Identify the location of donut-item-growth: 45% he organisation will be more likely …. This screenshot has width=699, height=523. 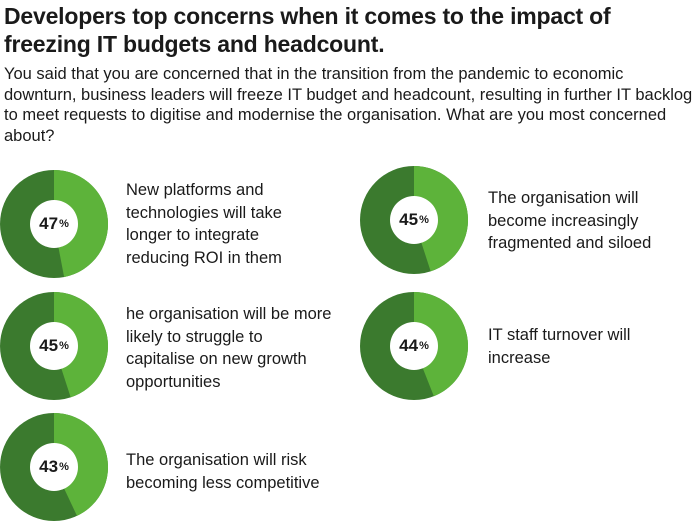
(170, 347).